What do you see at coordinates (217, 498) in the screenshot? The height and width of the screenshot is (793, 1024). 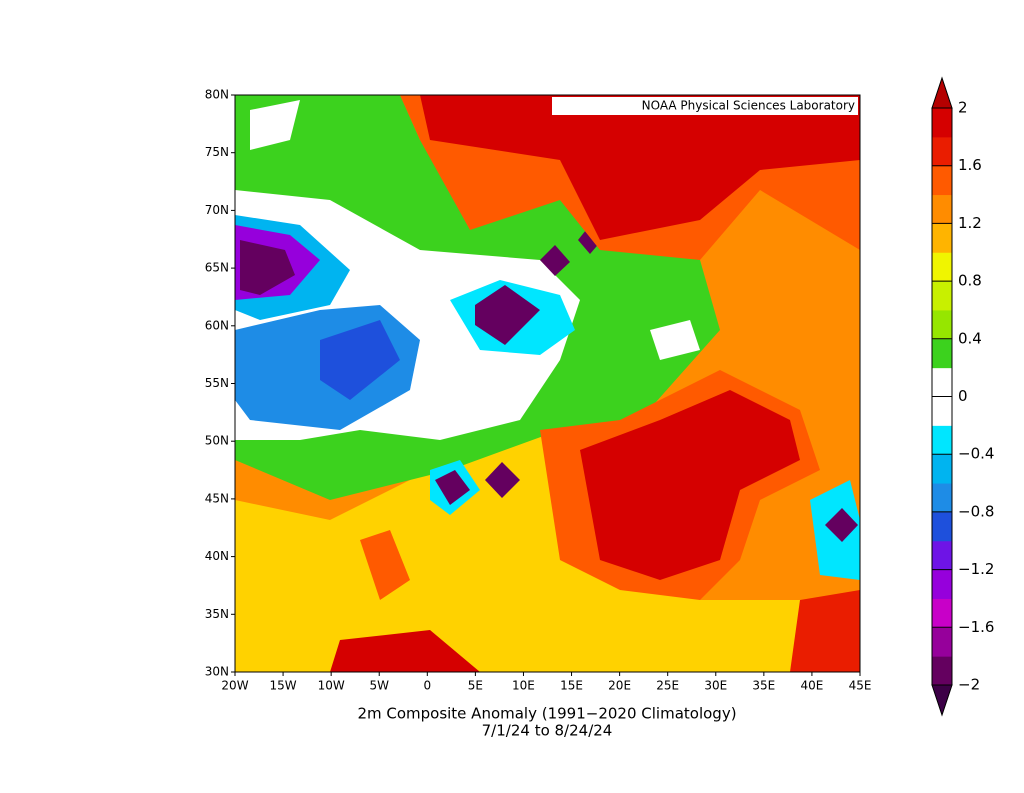 I see `lat-label: 45N` at bounding box center [217, 498].